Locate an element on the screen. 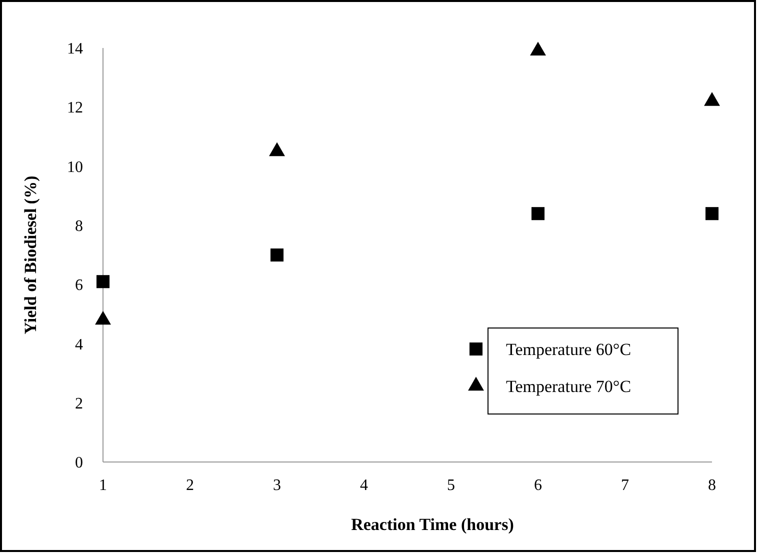 The width and height of the screenshot is (758, 554). x-tick-label: 4 is located at coordinates (364, 485).